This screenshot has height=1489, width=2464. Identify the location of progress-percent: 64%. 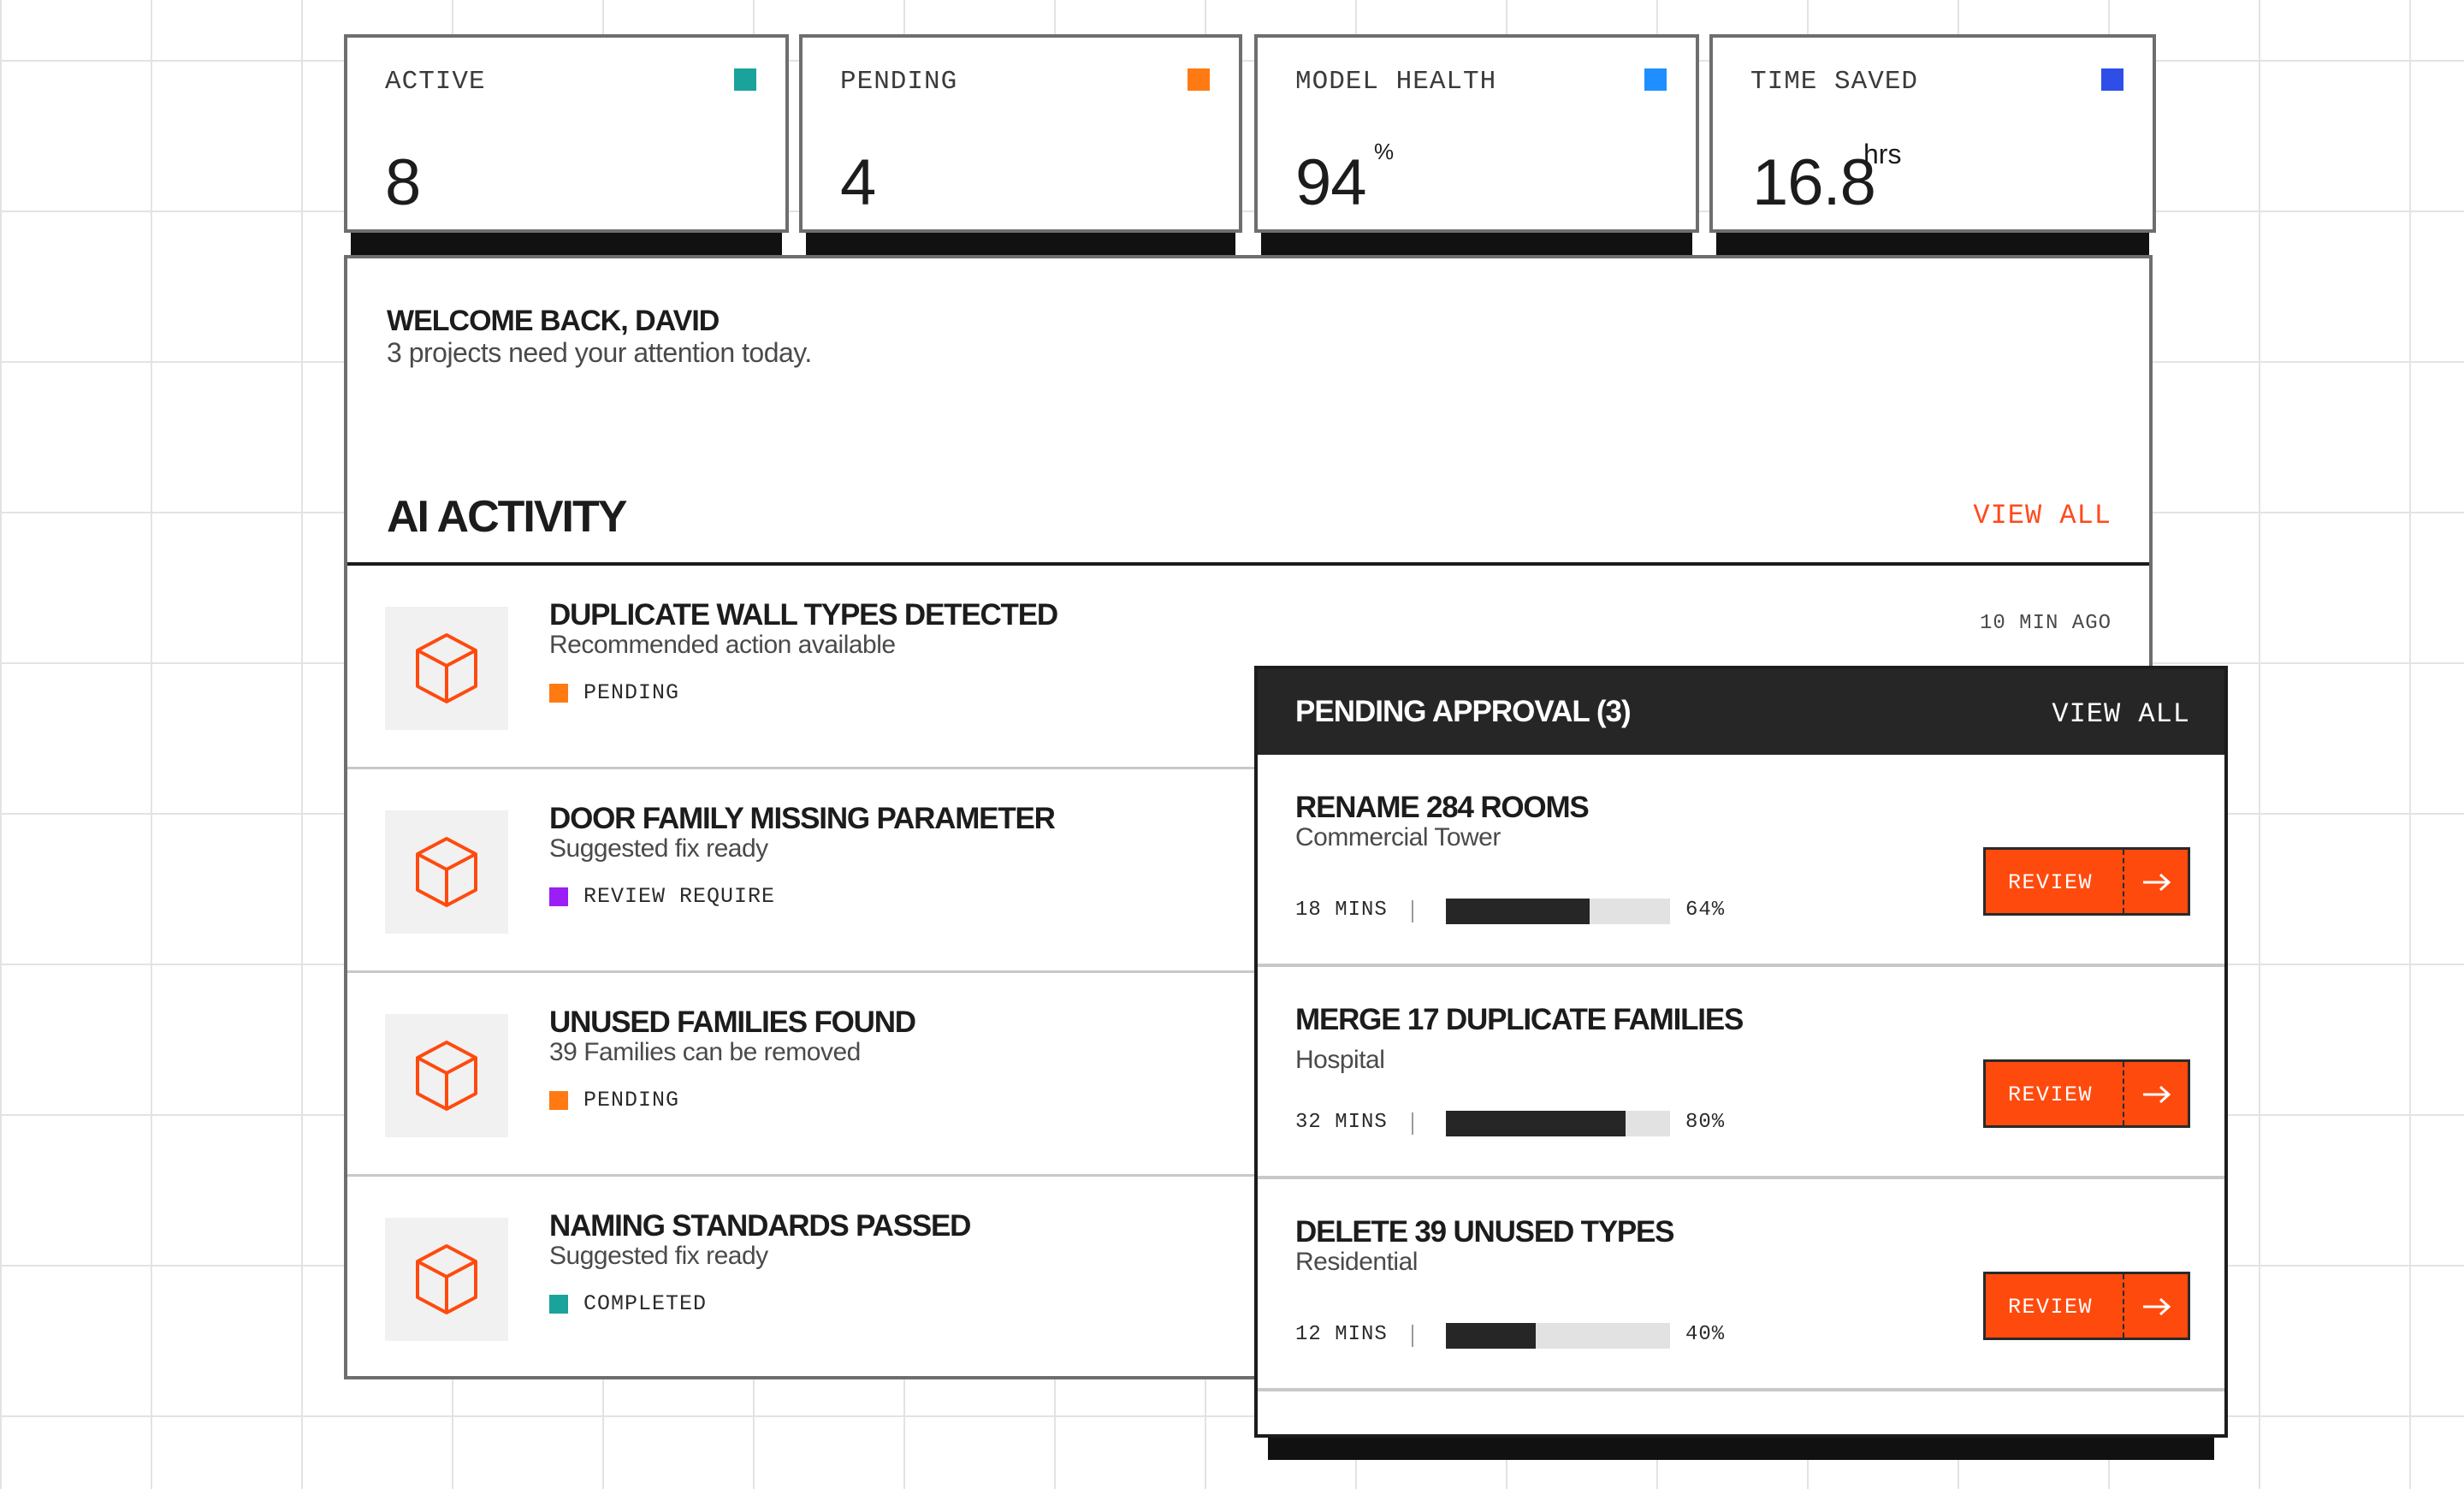
(1705, 911).